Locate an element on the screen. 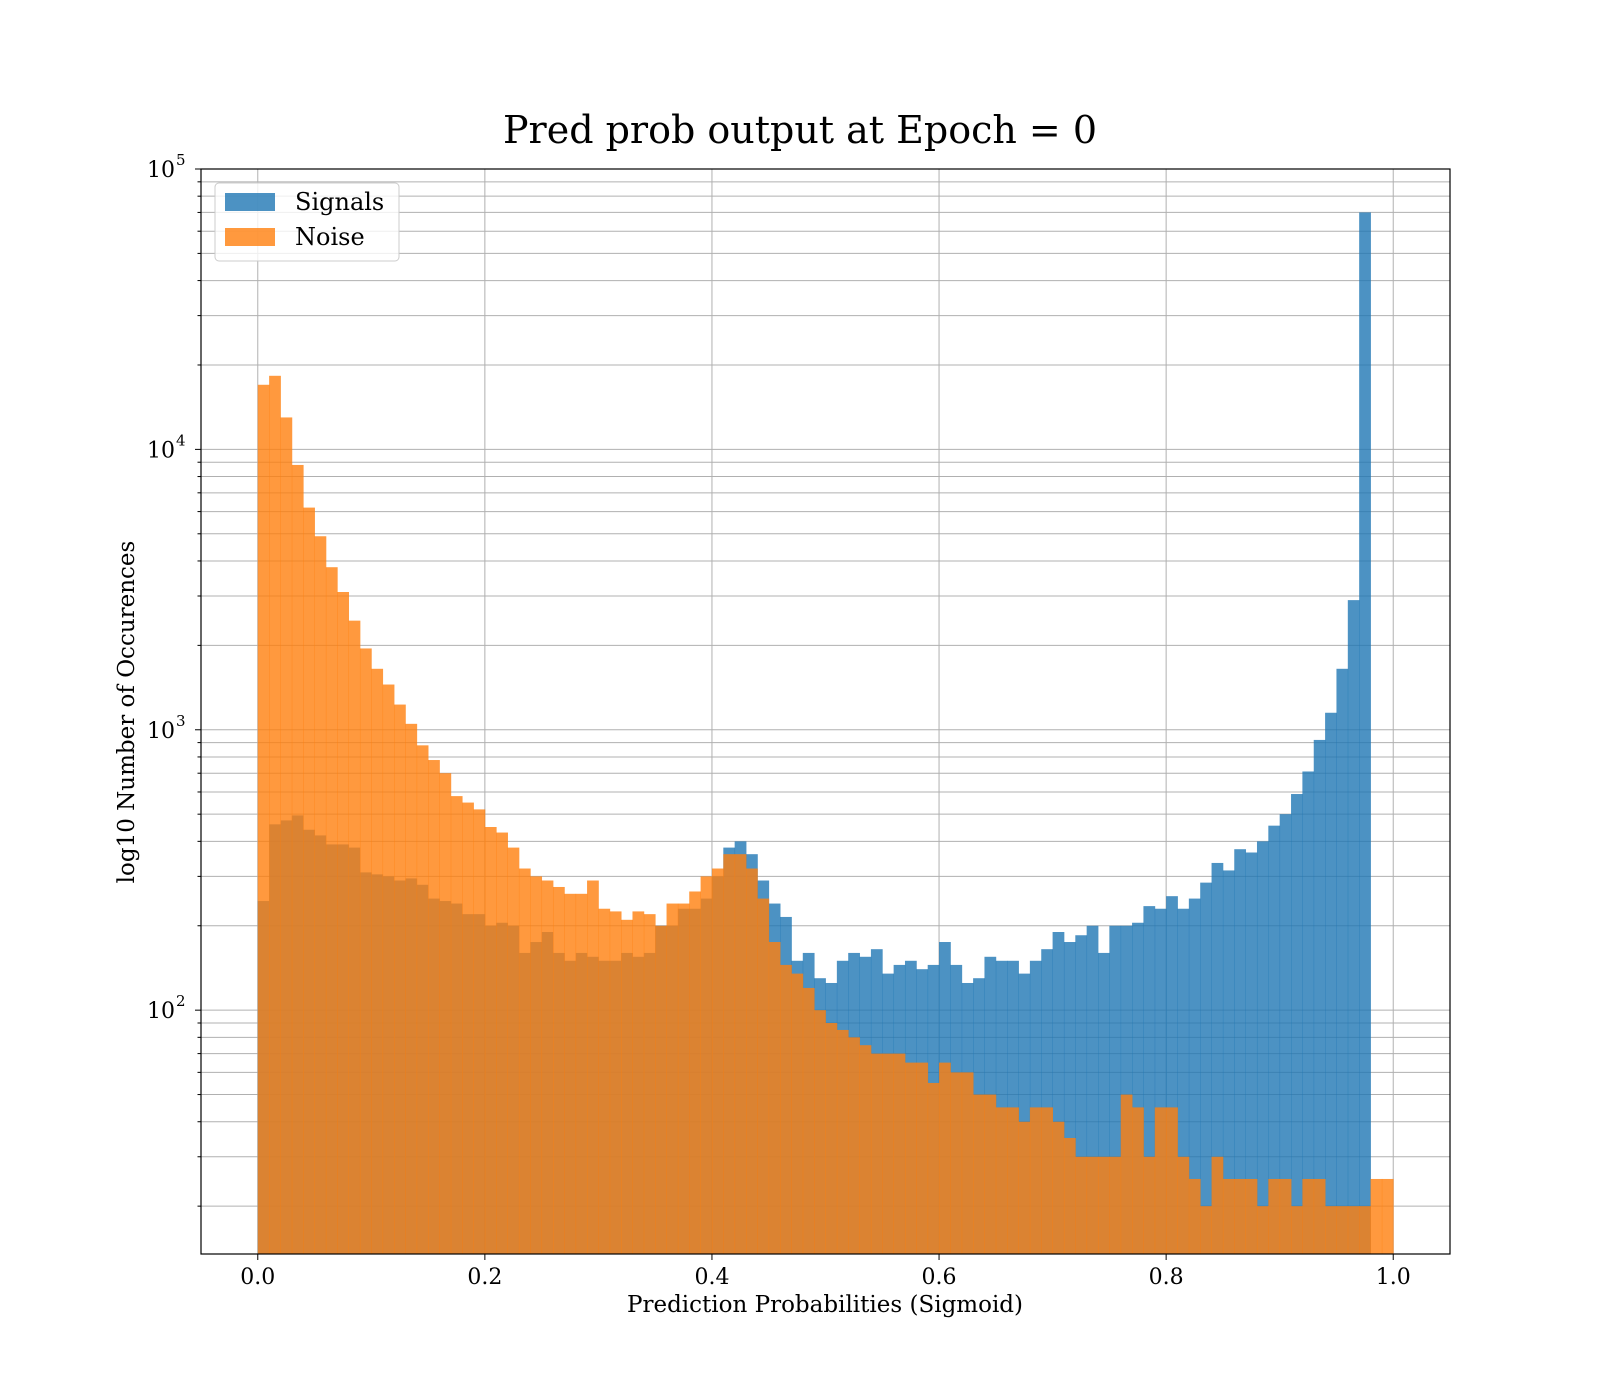  x-tick-label: 0.4 is located at coordinates (711, 1277).